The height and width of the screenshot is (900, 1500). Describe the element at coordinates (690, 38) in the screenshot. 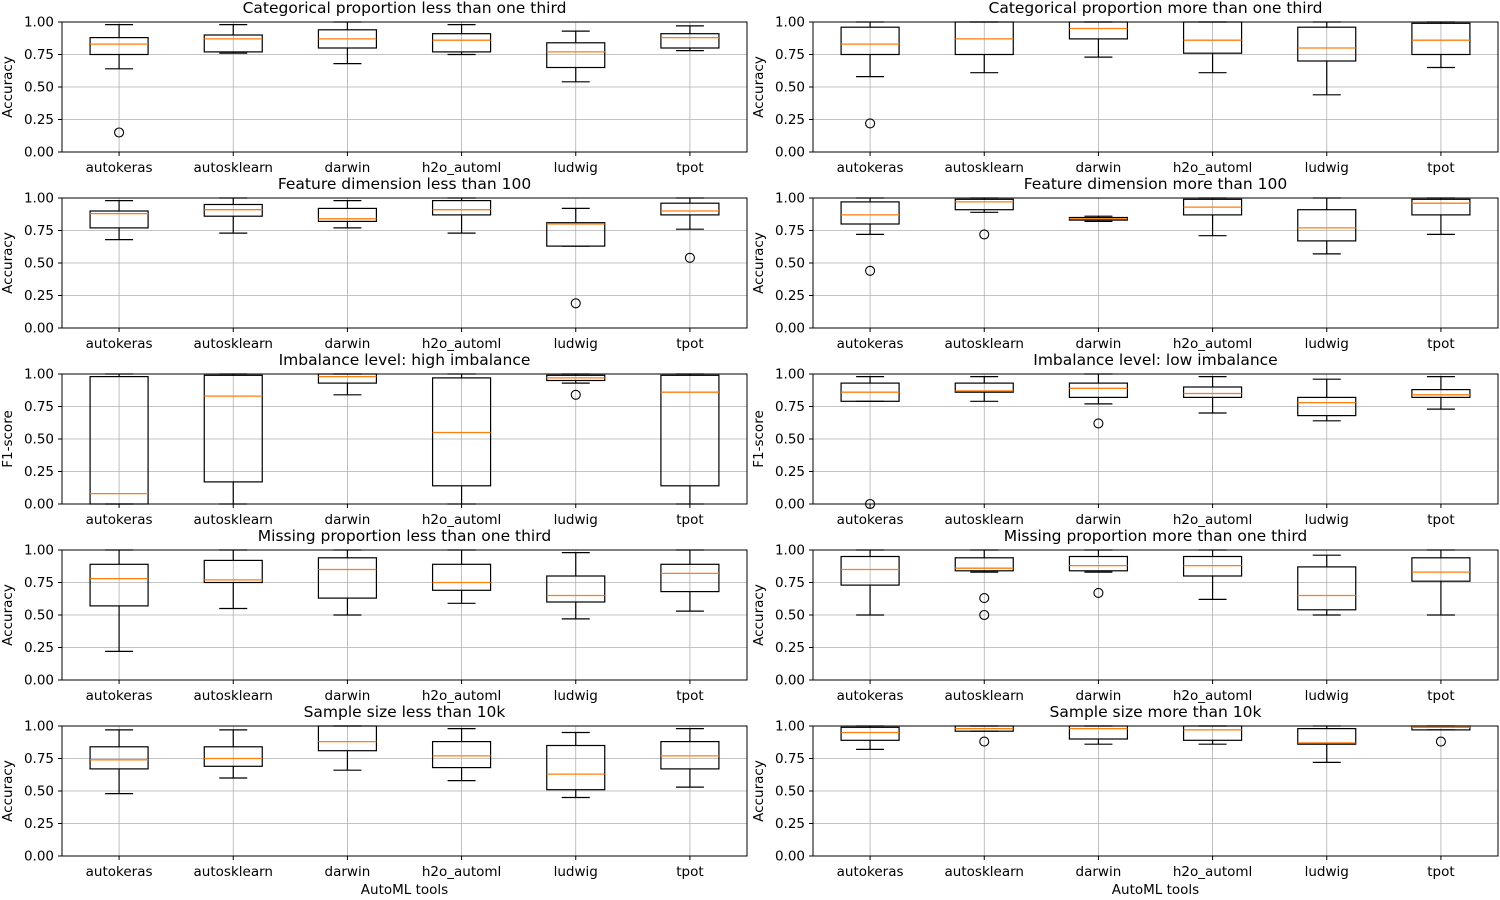

I see `box-tpot` at that location.